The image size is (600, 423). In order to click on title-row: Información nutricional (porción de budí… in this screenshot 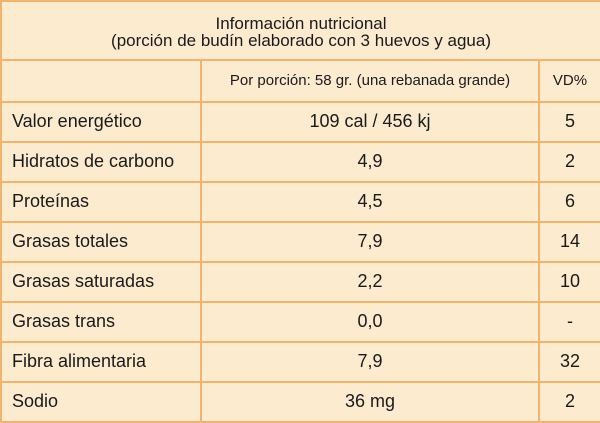, I will do `click(300, 30)`.